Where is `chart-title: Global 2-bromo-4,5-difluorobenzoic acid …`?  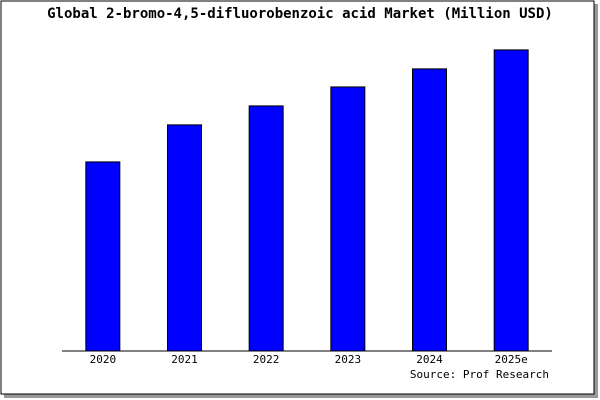
chart-title: Global 2-bromo-4,5-difluorobenzoic acid … is located at coordinates (300, 14).